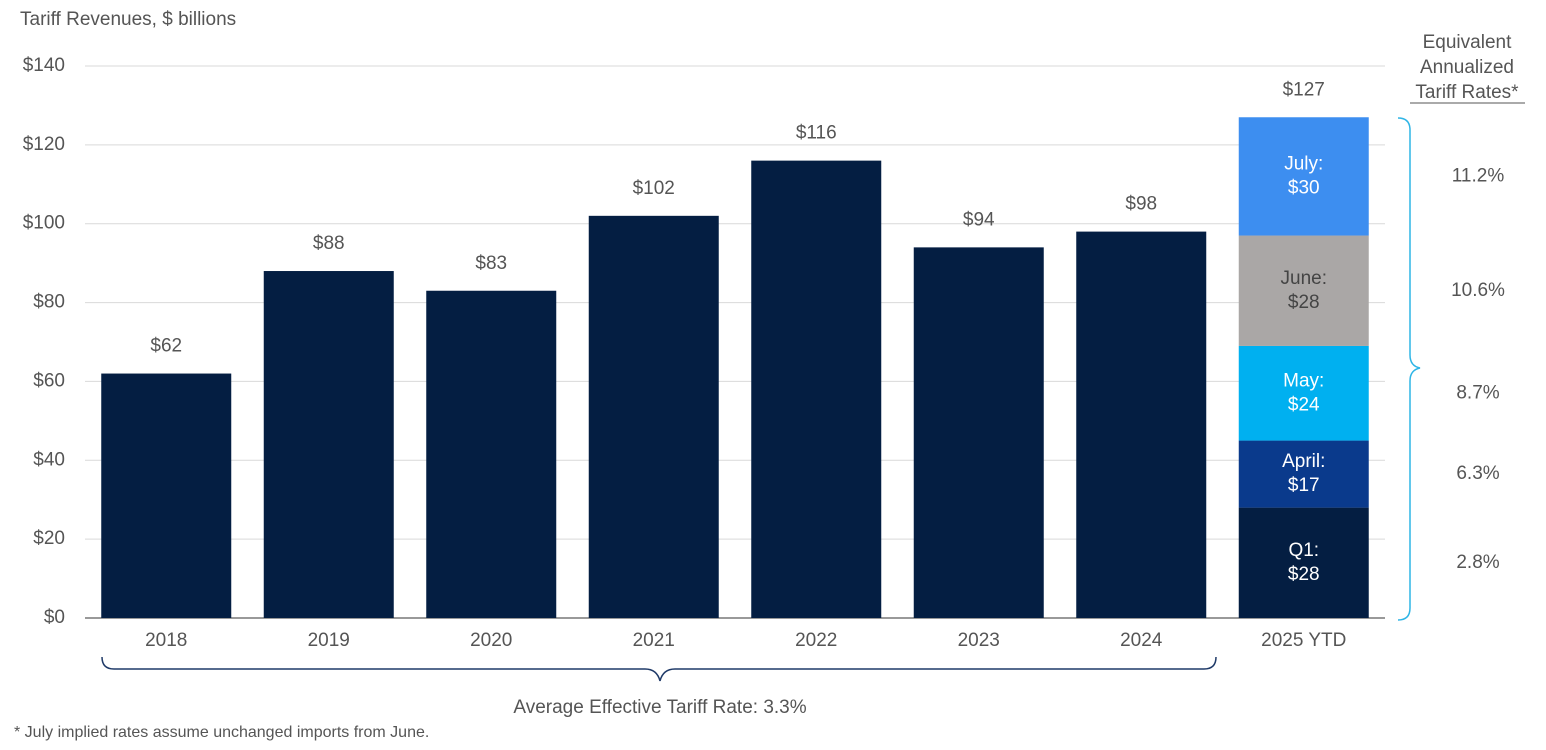 The image size is (1546, 750). I want to click on segment-name: July:, so click(1303, 163).